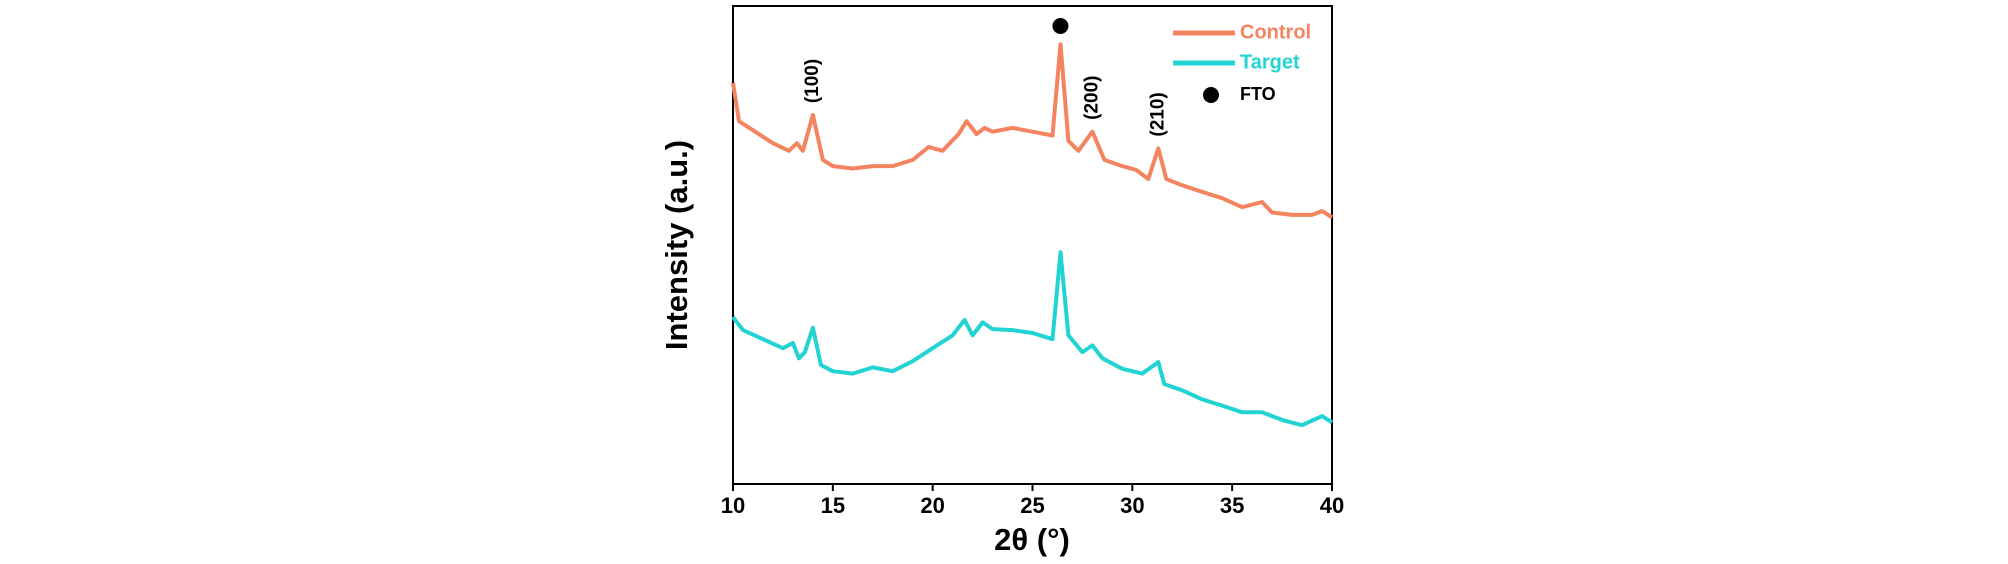 The image size is (2008, 564). I want to click on legend-label: Control, so click(1275, 32).